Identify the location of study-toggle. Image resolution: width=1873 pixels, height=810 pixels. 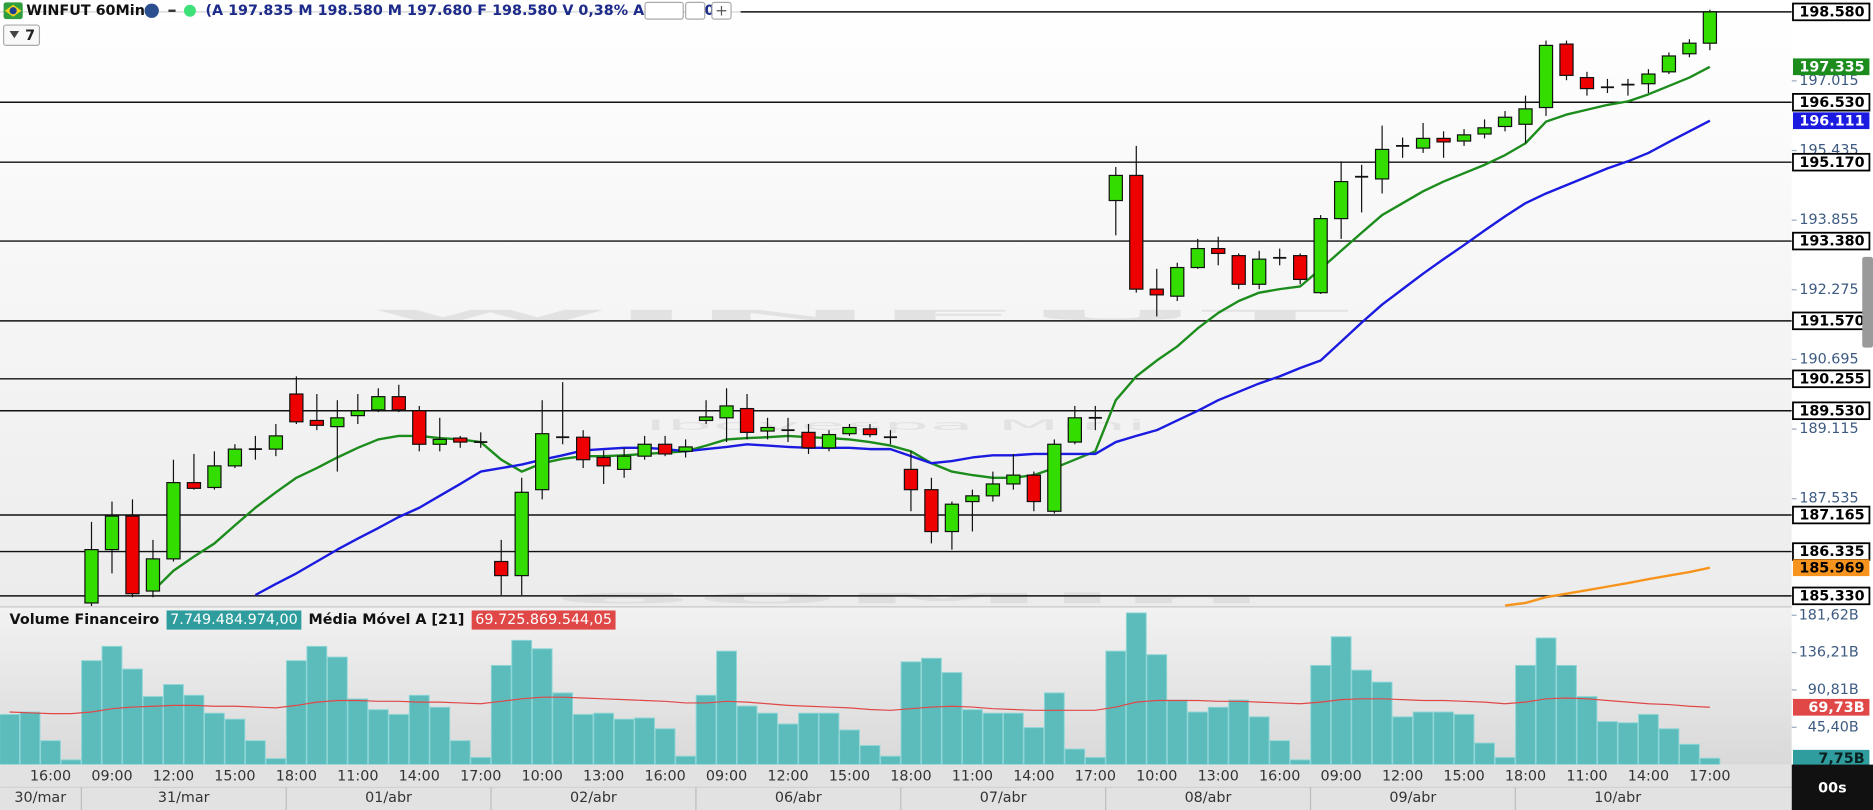
(21, 35).